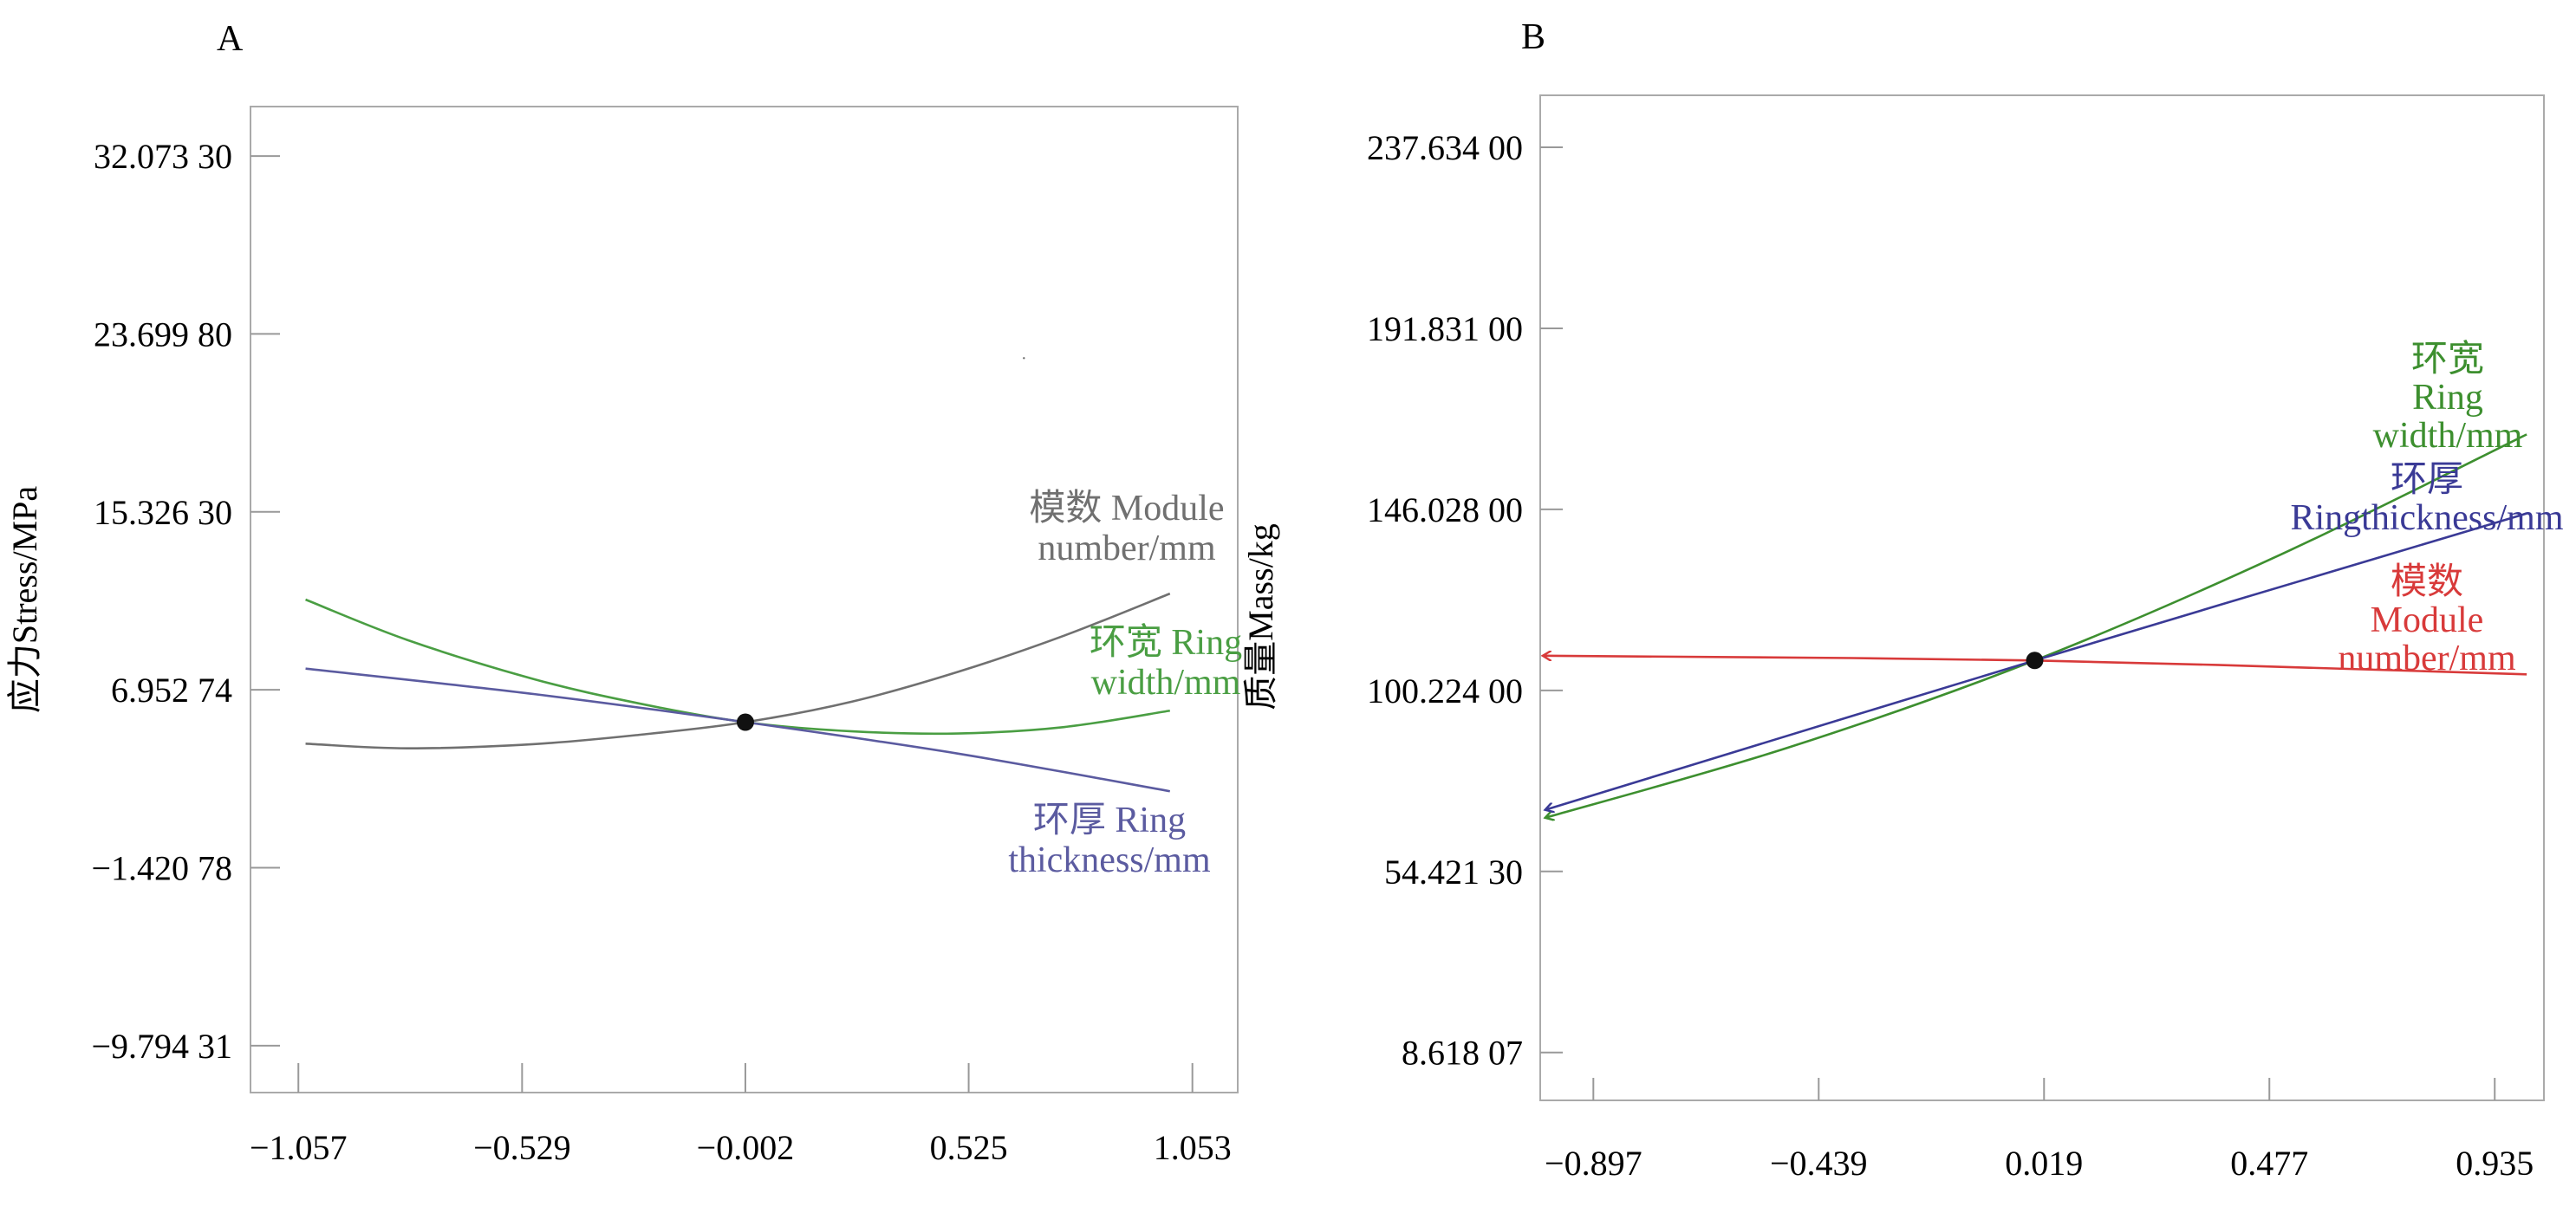 The image size is (2576, 1213). I want to click on series-label: 环厚 Ringthickness/mm, so click(2427, 499).